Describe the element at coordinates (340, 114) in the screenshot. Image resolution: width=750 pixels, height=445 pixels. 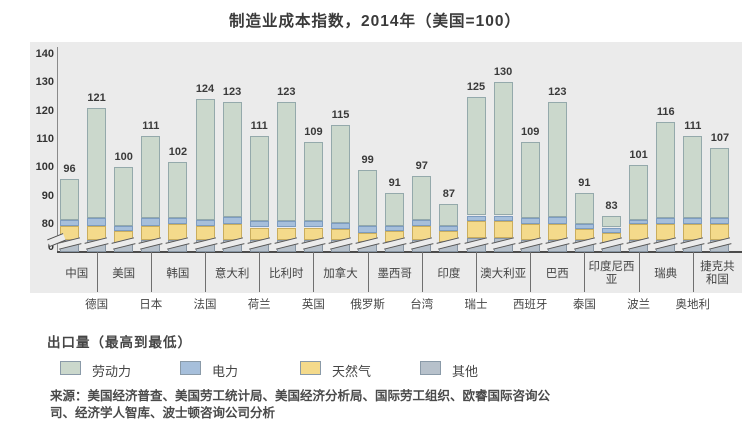
I see `bar-value-label: 115` at that location.